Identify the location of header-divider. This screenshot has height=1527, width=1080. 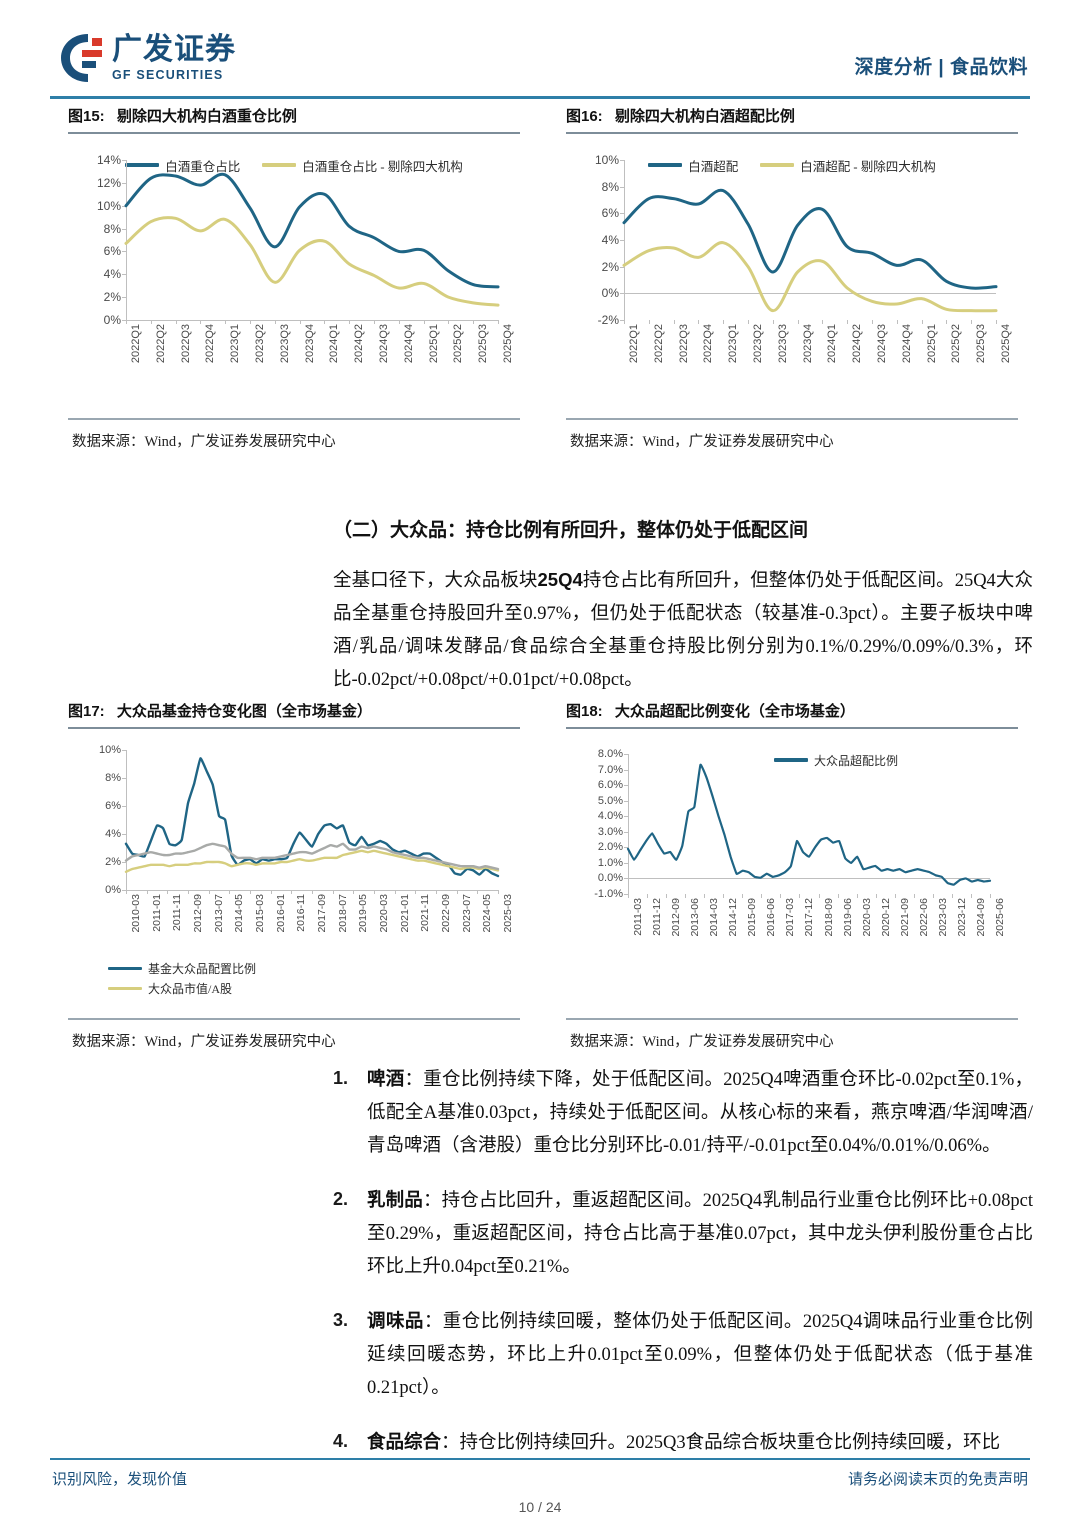
(540, 97).